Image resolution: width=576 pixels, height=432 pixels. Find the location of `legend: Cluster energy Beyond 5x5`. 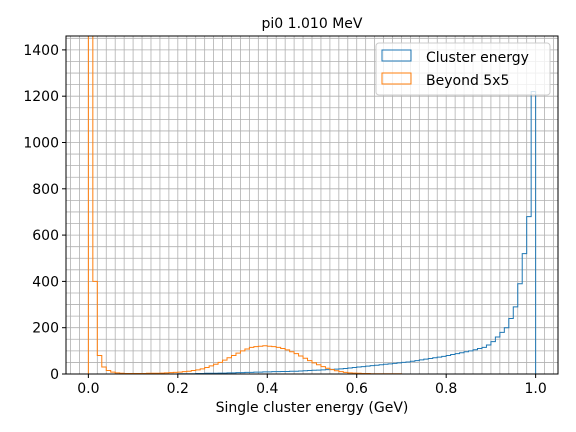

legend: Cluster energy Beyond 5x5 is located at coordinates (463, 69).